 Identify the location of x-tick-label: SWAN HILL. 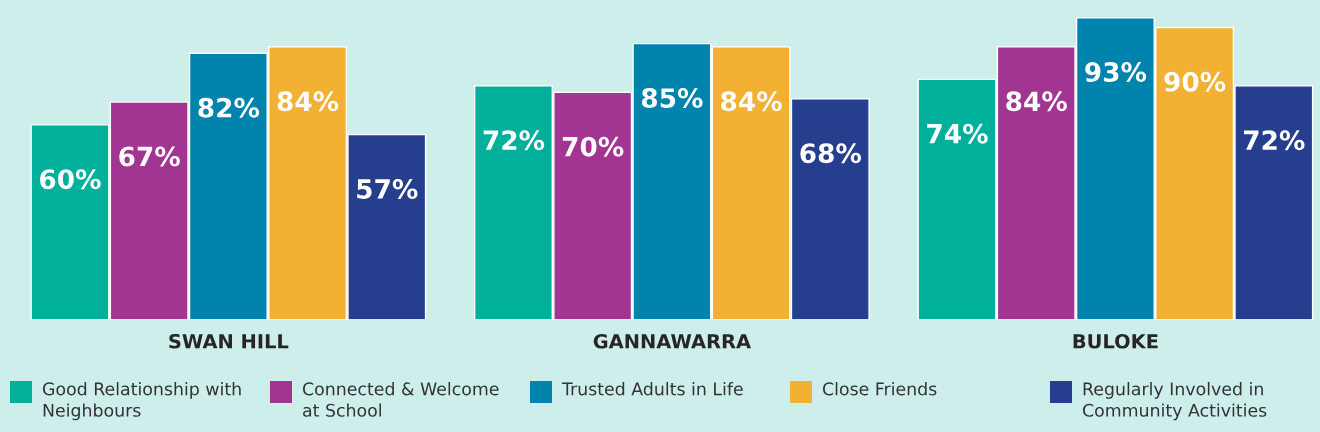
(229, 341).